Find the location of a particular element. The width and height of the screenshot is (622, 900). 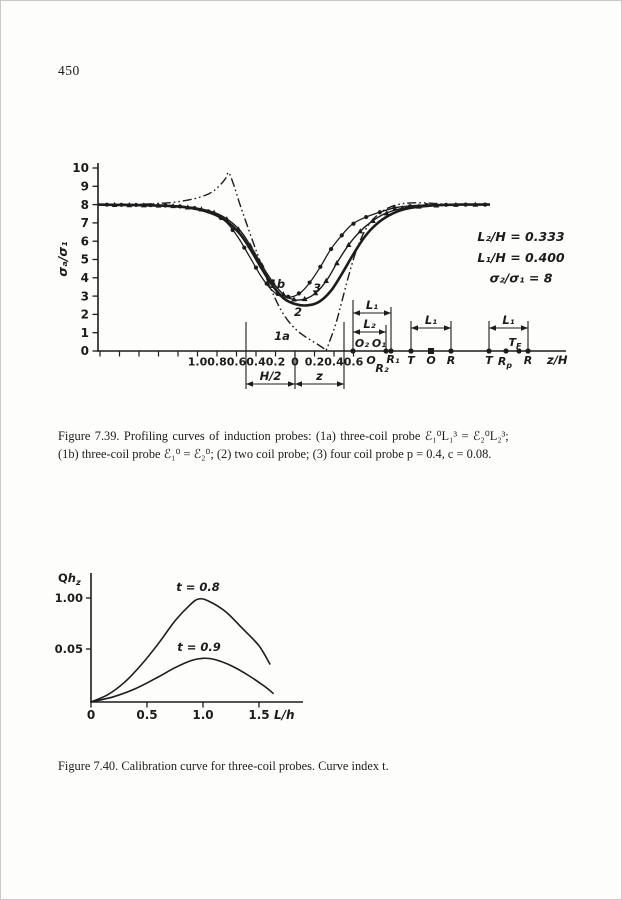

y-tick-label: 0.05 is located at coordinates (69, 649).